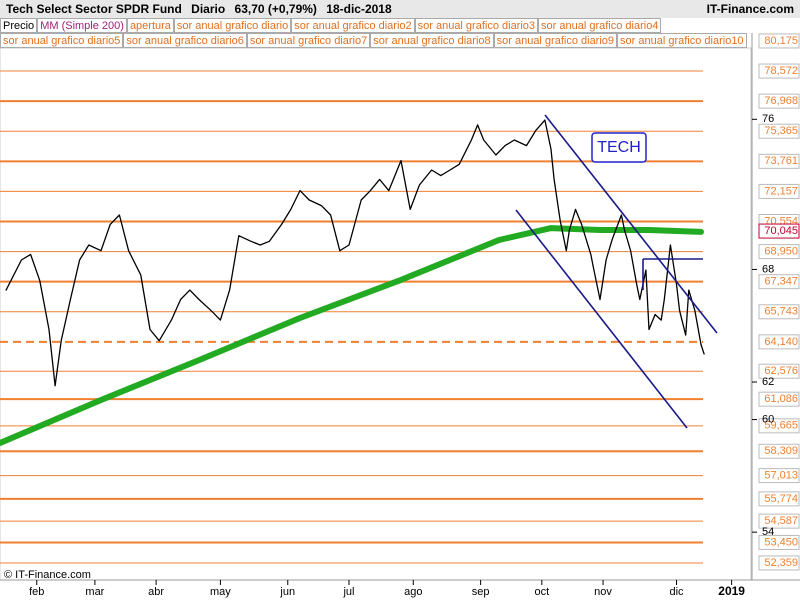  What do you see at coordinates (432, 40) in the screenshot?
I see `legend-item: sor anual grafico diario8` at bounding box center [432, 40].